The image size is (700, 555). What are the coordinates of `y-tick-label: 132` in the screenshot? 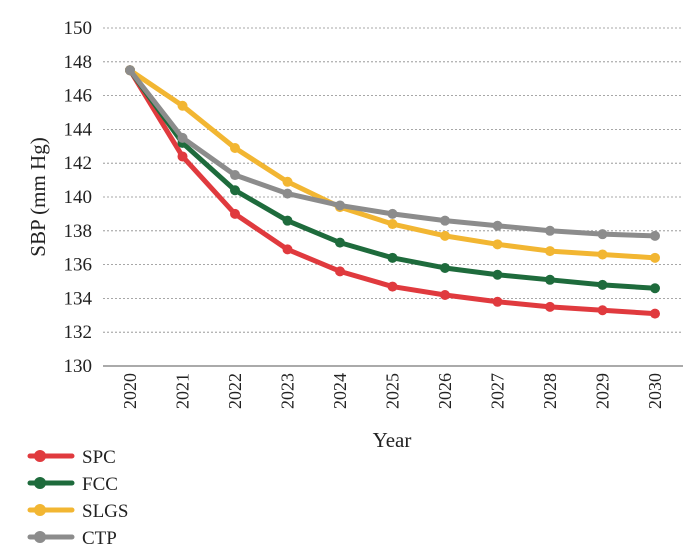 It's located at (78, 332).